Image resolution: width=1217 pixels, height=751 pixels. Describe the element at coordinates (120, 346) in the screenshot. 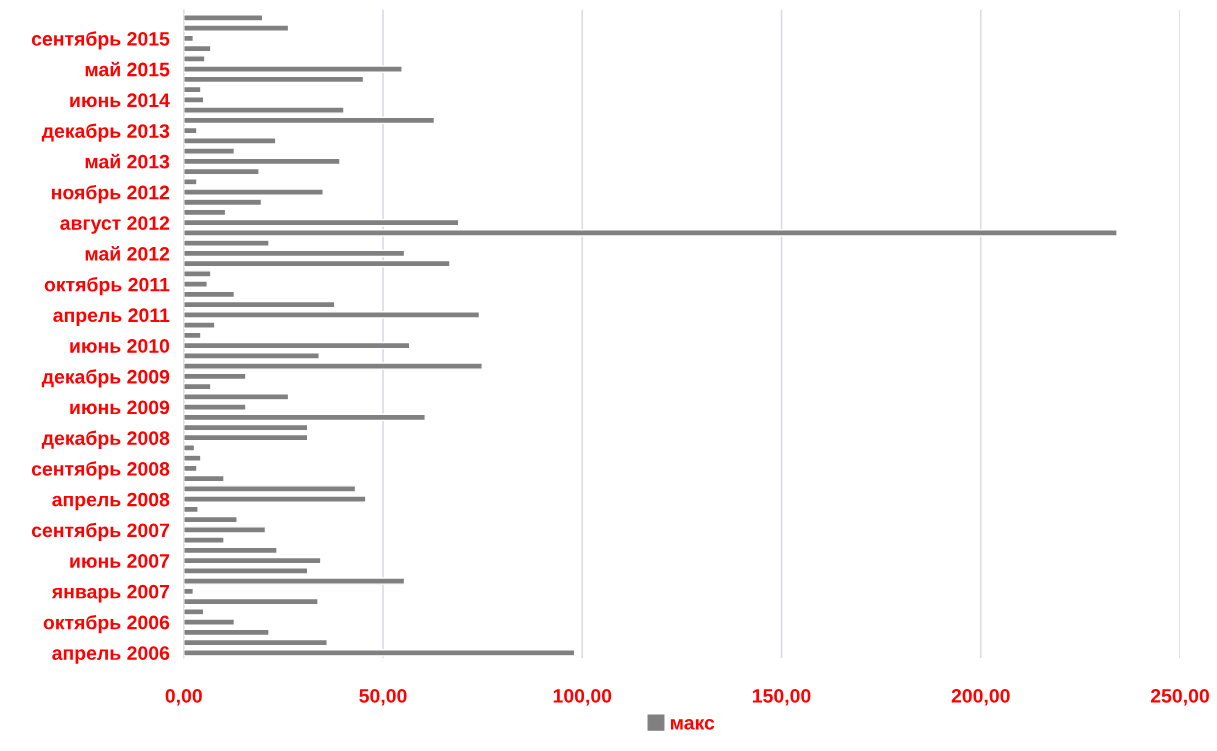

I see `y-tick-label: июнь 2010` at that location.